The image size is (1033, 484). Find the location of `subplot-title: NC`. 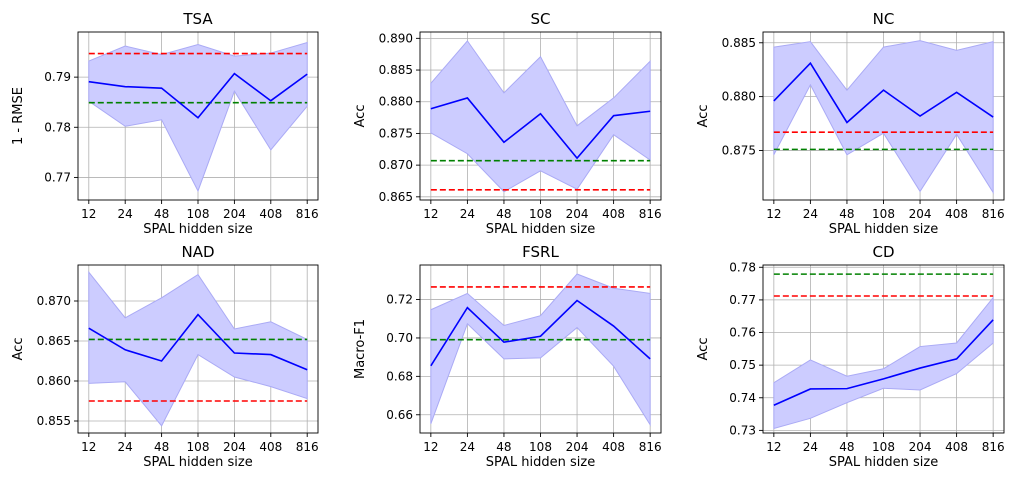

subplot-title: NC is located at coordinates (884, 19).